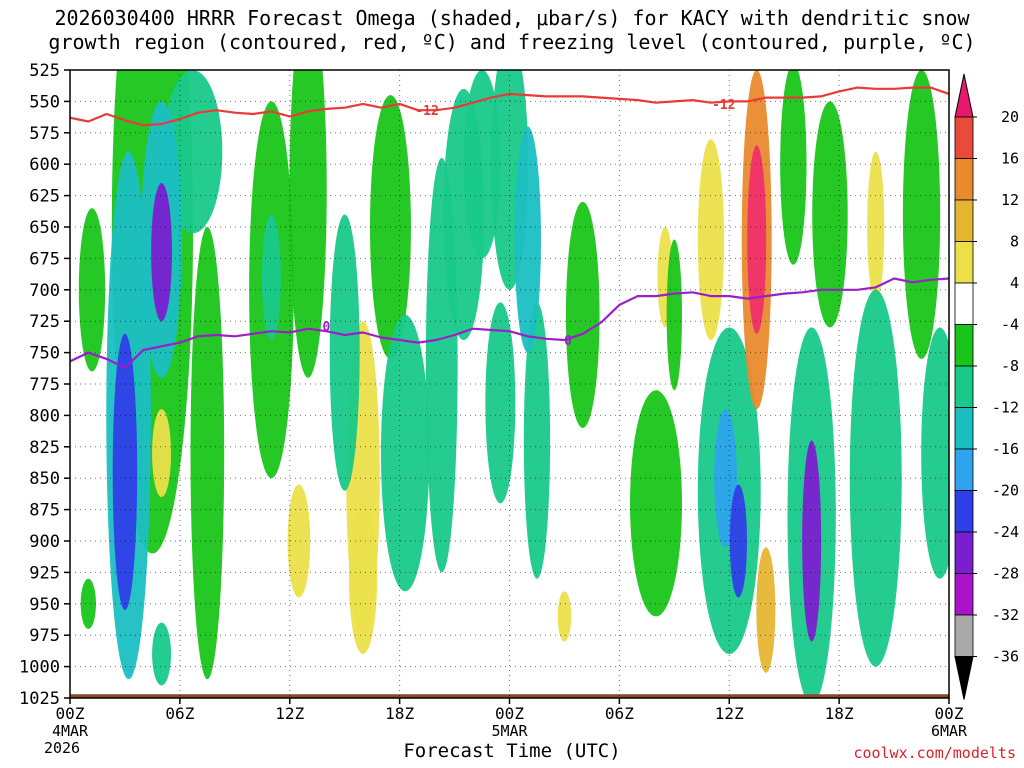 This screenshot has height=768, width=1024. What do you see at coordinates (1010, 325) in the screenshot?
I see `colorbar-label-5: -4` at bounding box center [1010, 325].